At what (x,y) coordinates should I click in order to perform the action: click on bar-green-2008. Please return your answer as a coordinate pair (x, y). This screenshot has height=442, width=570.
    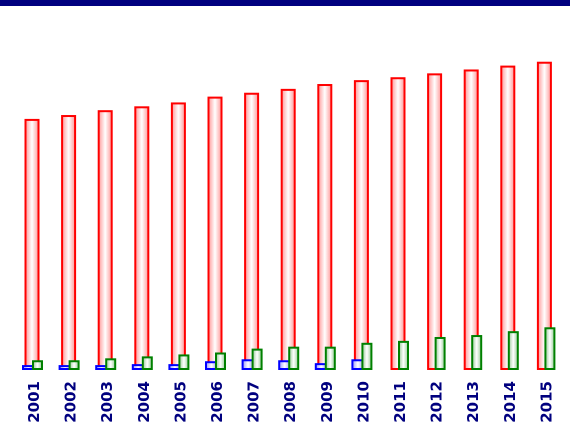
    Looking at the image, I should click on (294, 358).